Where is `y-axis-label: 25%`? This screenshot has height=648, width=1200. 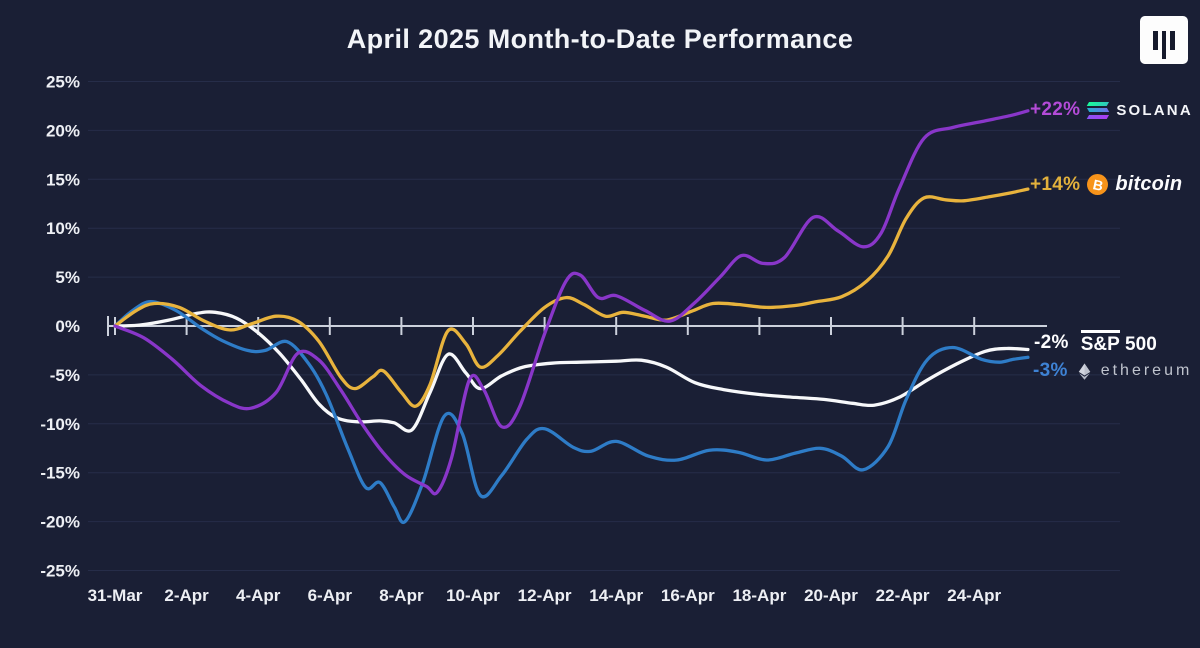
y-axis-label: 25% is located at coordinates (63, 82).